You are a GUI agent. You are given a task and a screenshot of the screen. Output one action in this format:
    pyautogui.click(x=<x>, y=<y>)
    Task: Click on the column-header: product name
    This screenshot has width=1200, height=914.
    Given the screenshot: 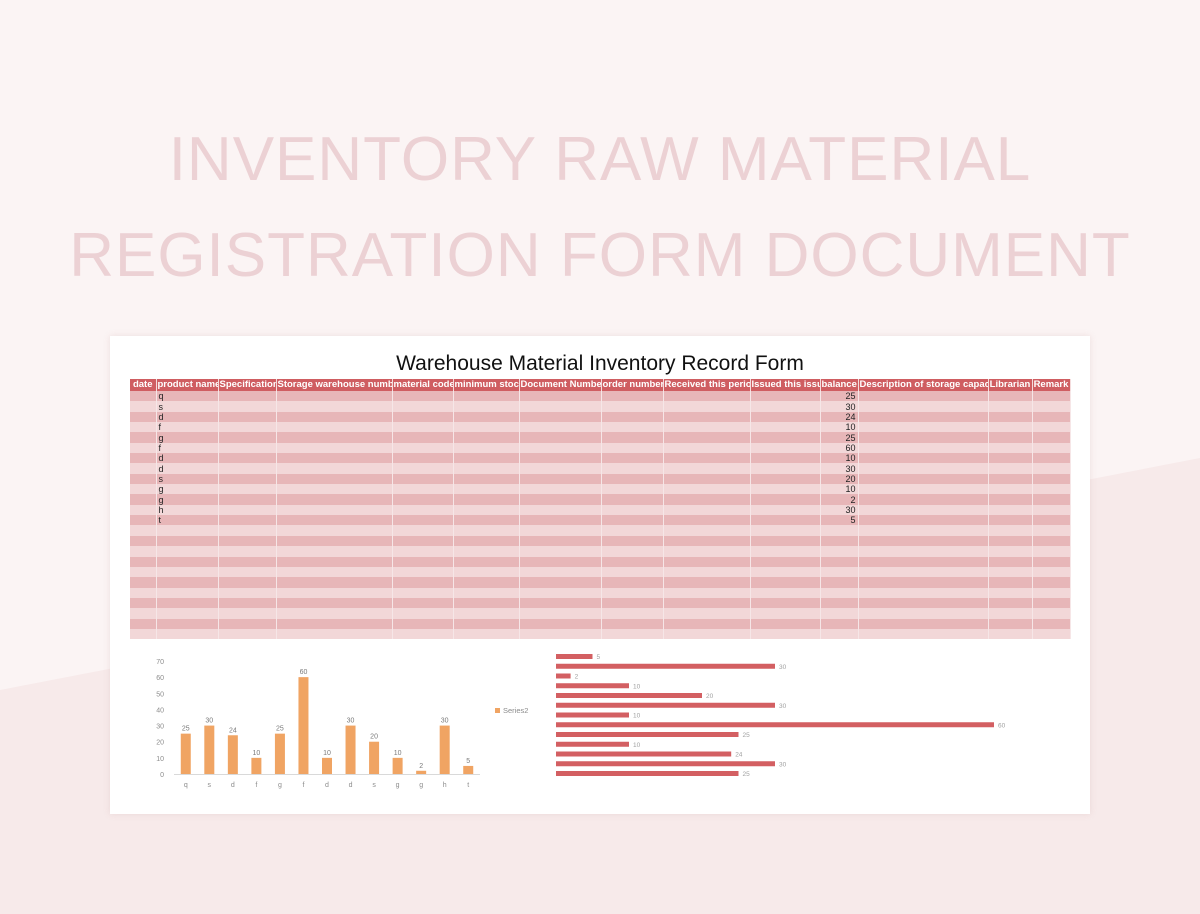 What is the action you would take?
    pyautogui.click(x=187, y=385)
    